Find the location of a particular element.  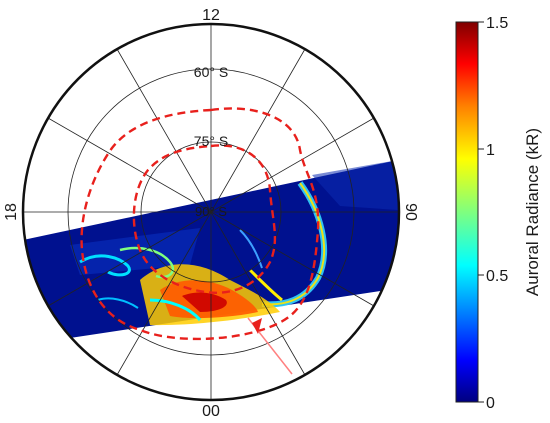

ring-label-75: 75° S is located at coordinates (211, 141).